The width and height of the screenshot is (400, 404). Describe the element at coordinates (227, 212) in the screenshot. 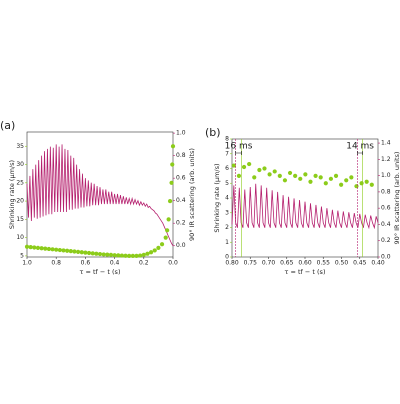

I see `y-tick-label: 3` at that location.